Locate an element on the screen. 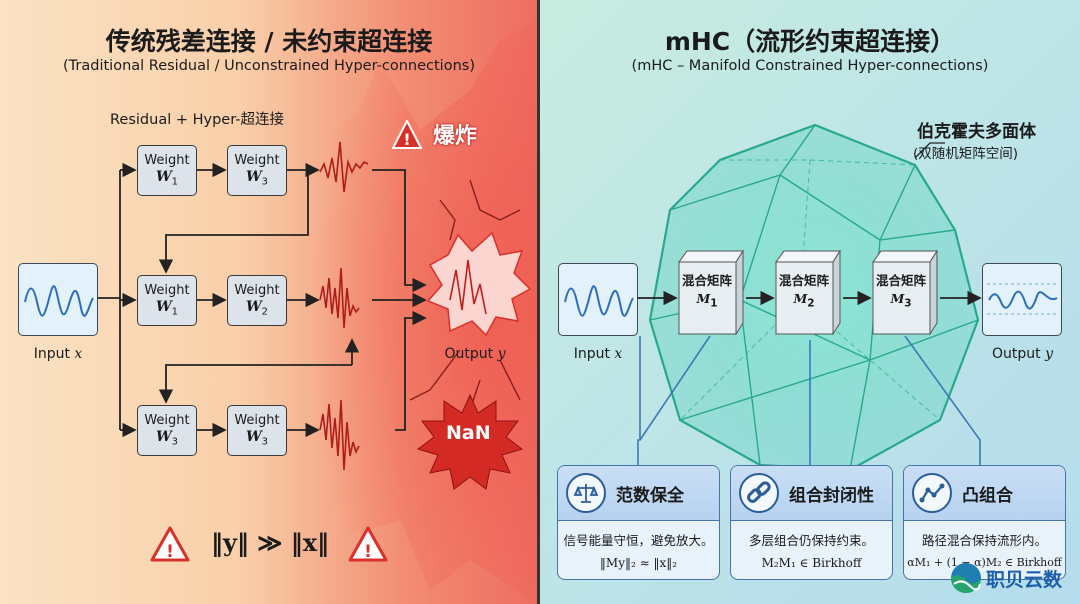  polytope-label: 伯克霍夫多面体 is located at coordinates (976, 132).